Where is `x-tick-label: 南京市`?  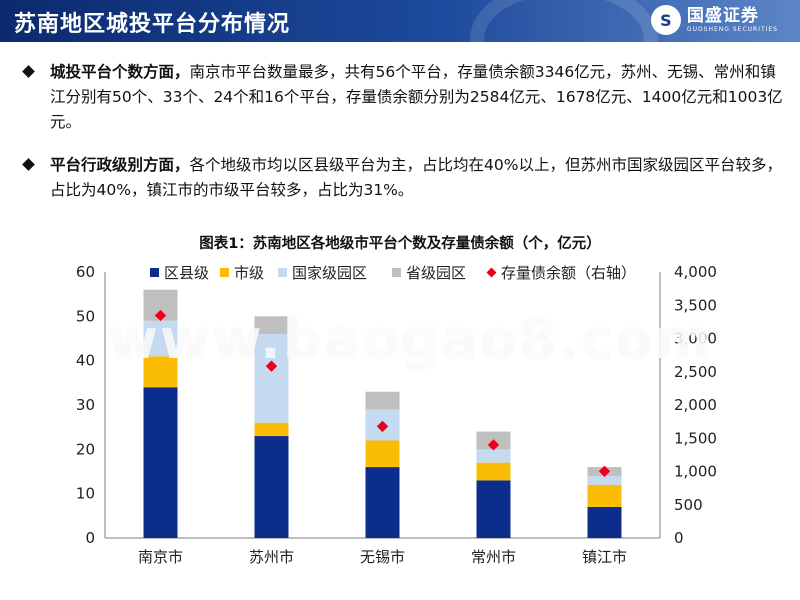 x-tick-label: 南京市 is located at coordinates (160, 557).